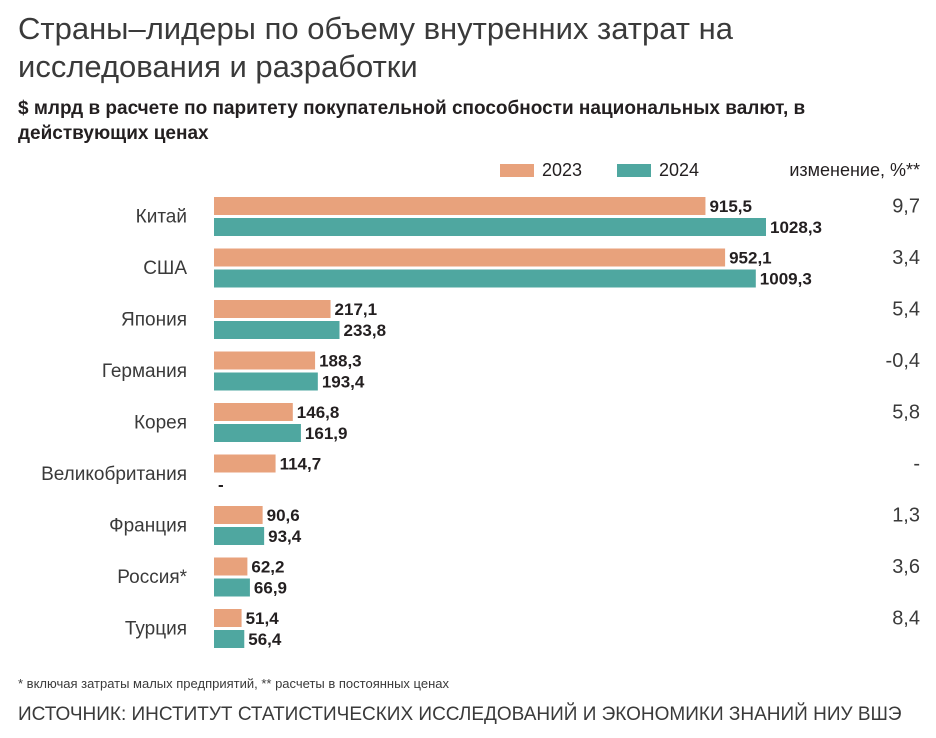 This screenshot has width=936, height=738. I want to click on value-label-2024: 1028,3, so click(796, 227).